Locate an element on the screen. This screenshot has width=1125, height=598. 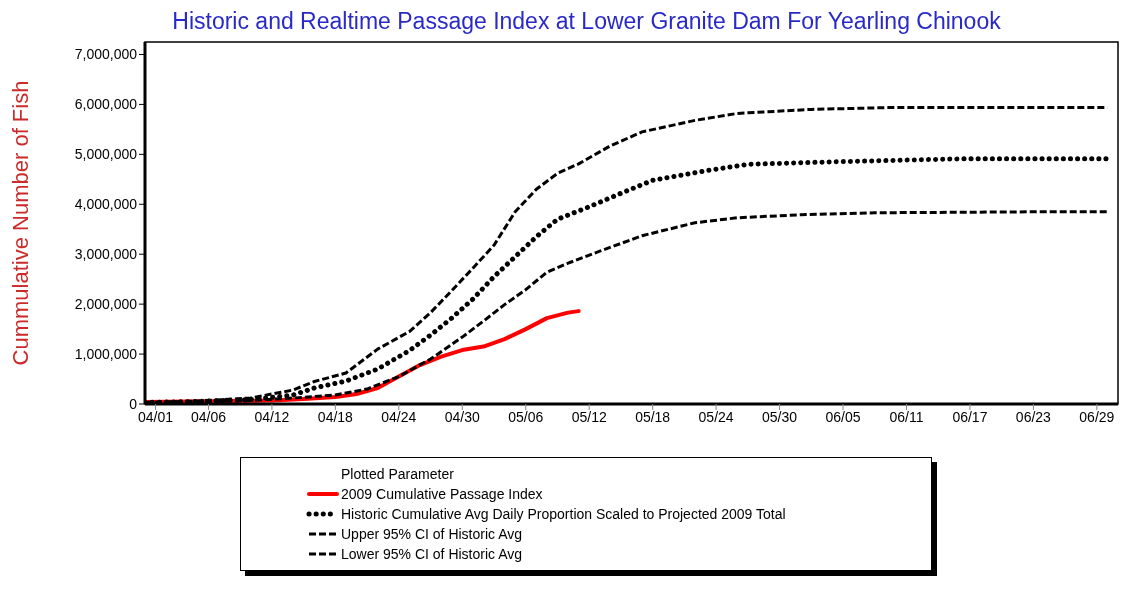
y-tick-label: 5,000,000 is located at coordinates (106, 154).